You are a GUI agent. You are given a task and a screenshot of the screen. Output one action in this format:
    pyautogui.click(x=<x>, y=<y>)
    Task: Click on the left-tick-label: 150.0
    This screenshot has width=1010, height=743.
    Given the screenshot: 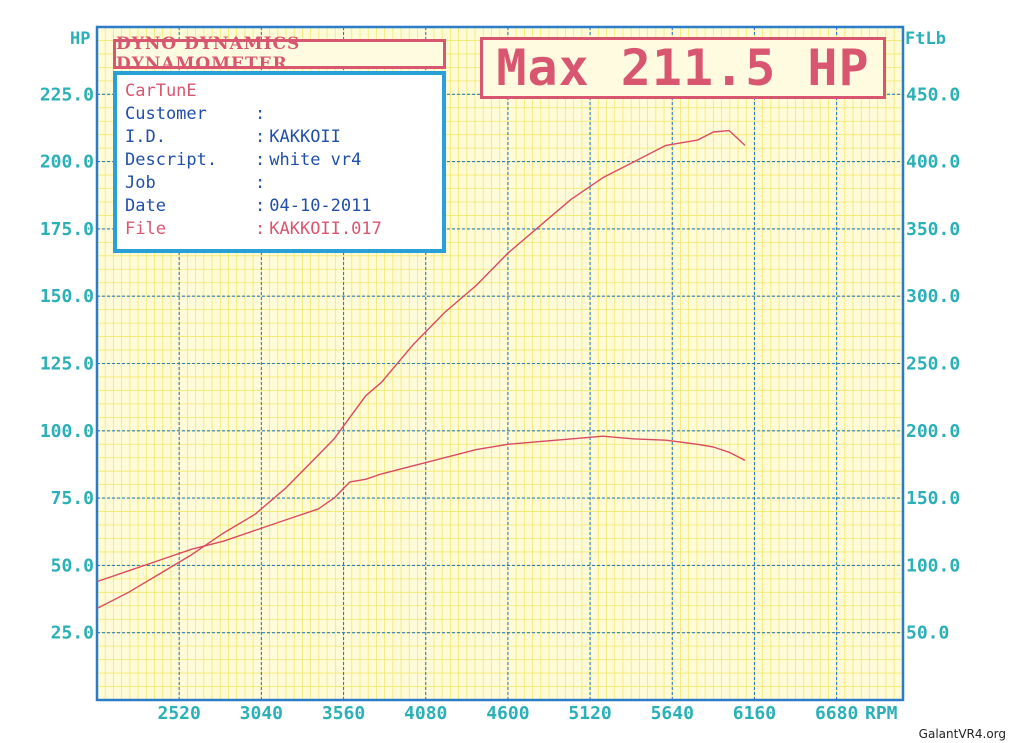 What is the action you would take?
    pyautogui.click(x=67, y=296)
    